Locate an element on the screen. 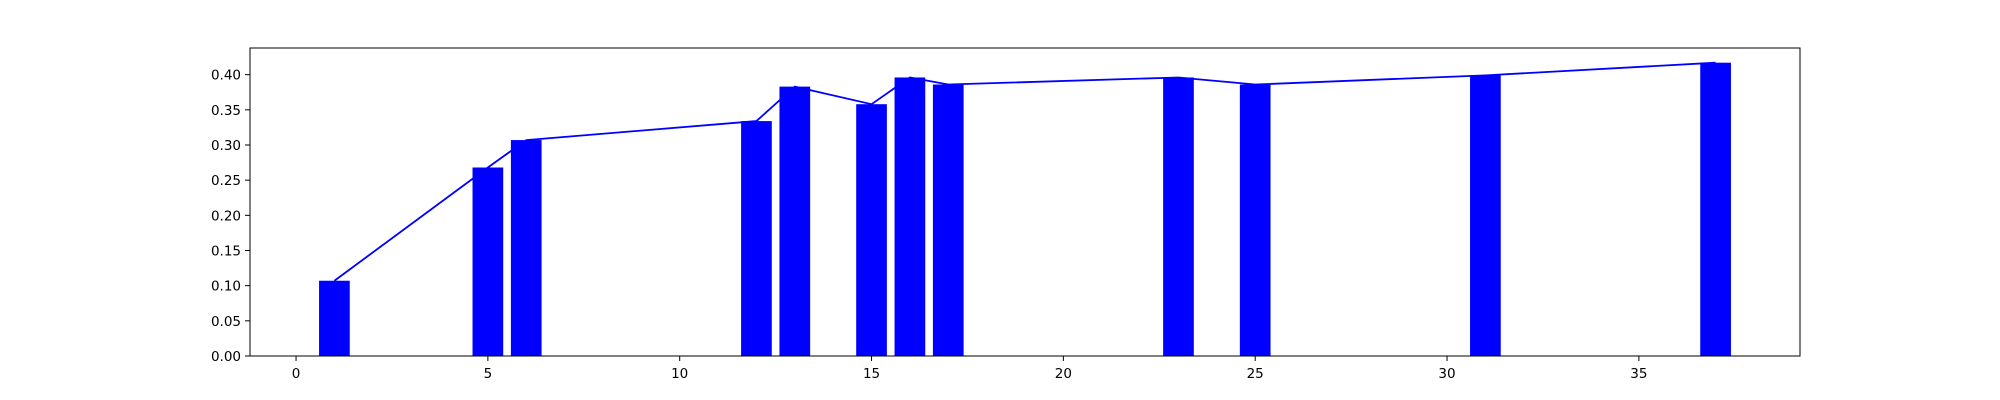 The image size is (2000, 400). x-tick-label: 5 is located at coordinates (488, 374).